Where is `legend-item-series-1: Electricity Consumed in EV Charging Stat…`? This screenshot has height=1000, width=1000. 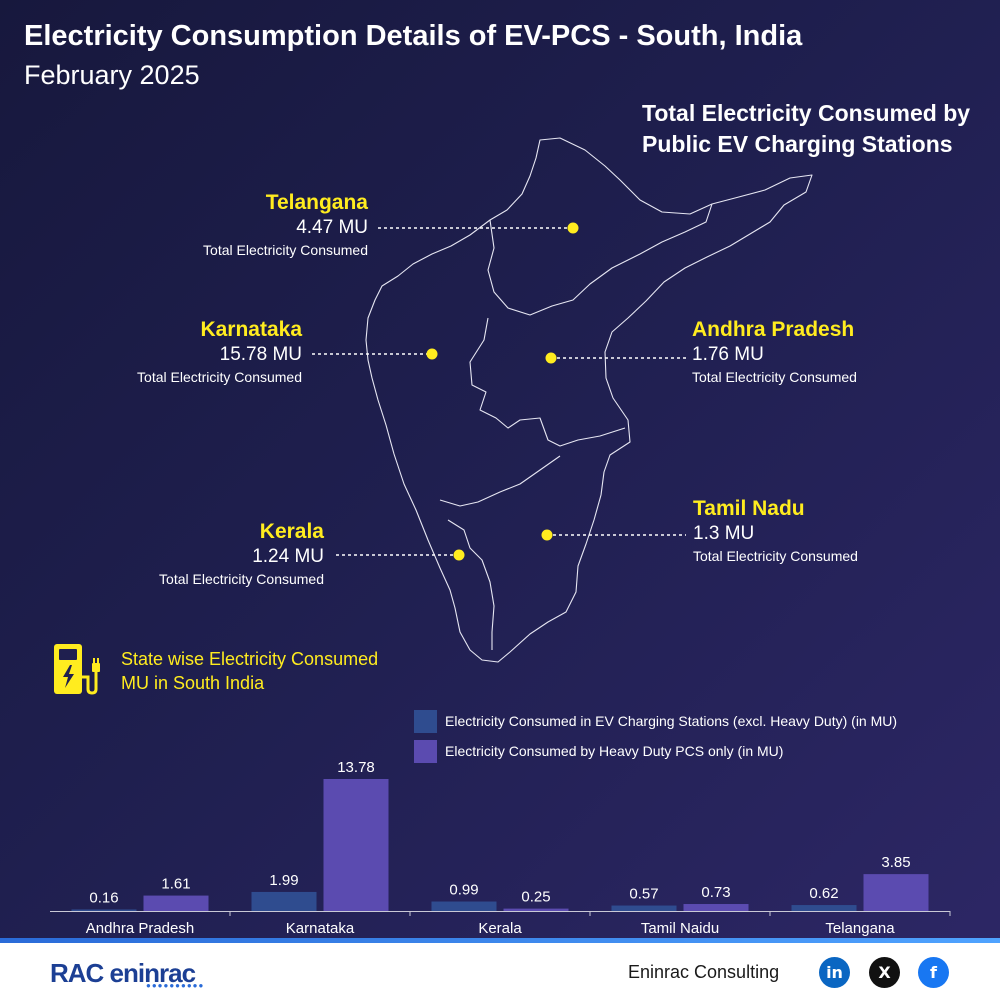
legend-item-series-1: Electricity Consumed in EV Charging Stat… is located at coordinates (655, 721).